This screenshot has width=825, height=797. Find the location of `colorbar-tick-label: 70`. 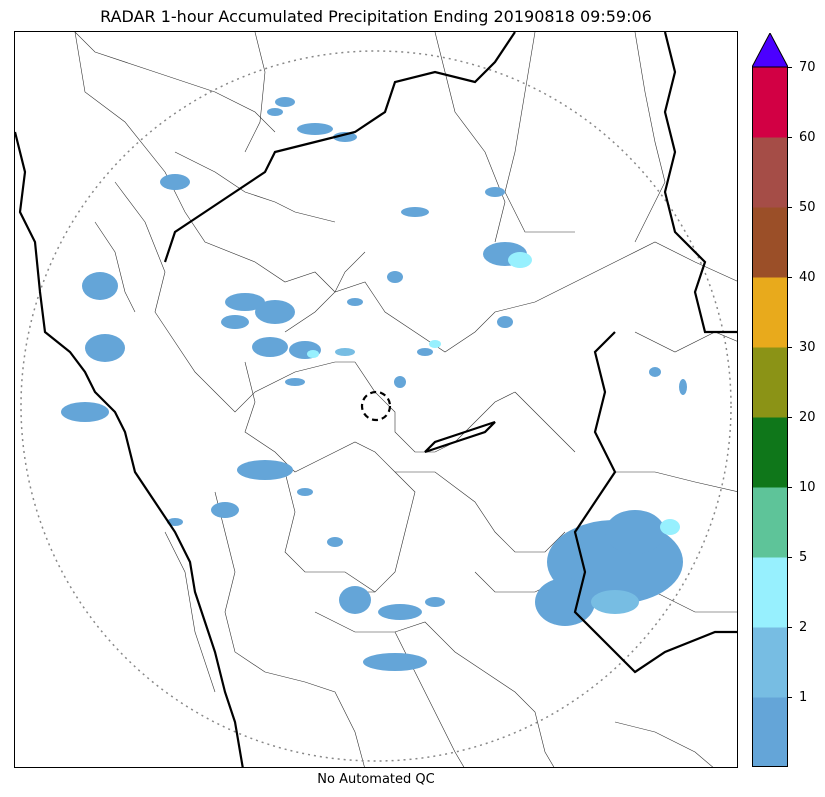

colorbar-tick-label: 70 is located at coordinates (807, 67).